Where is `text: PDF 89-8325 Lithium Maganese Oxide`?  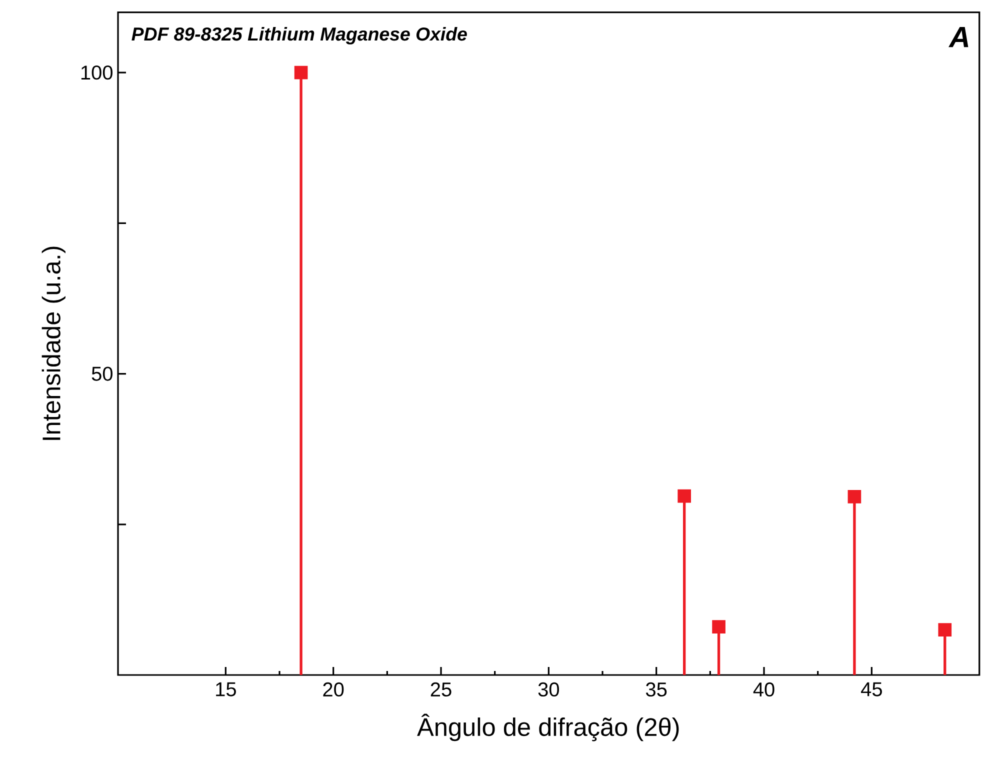
text: PDF 89-8325 Lithium Maganese Oxide is located at coordinates (299, 35).